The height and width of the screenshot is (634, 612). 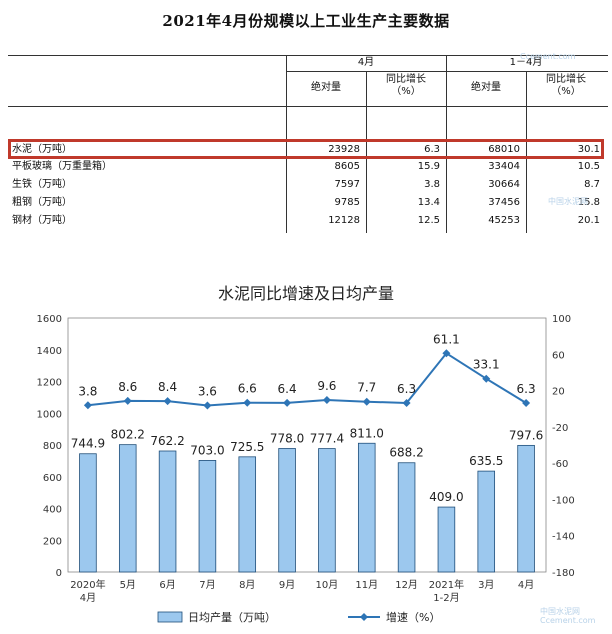 I want to click on y-right-tick-label: -60, so click(x=560, y=464).